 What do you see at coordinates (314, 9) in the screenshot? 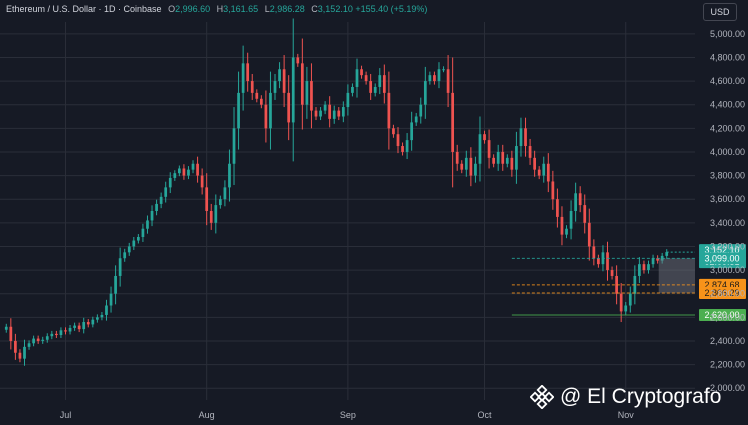
I see `close-label: C` at bounding box center [314, 9].